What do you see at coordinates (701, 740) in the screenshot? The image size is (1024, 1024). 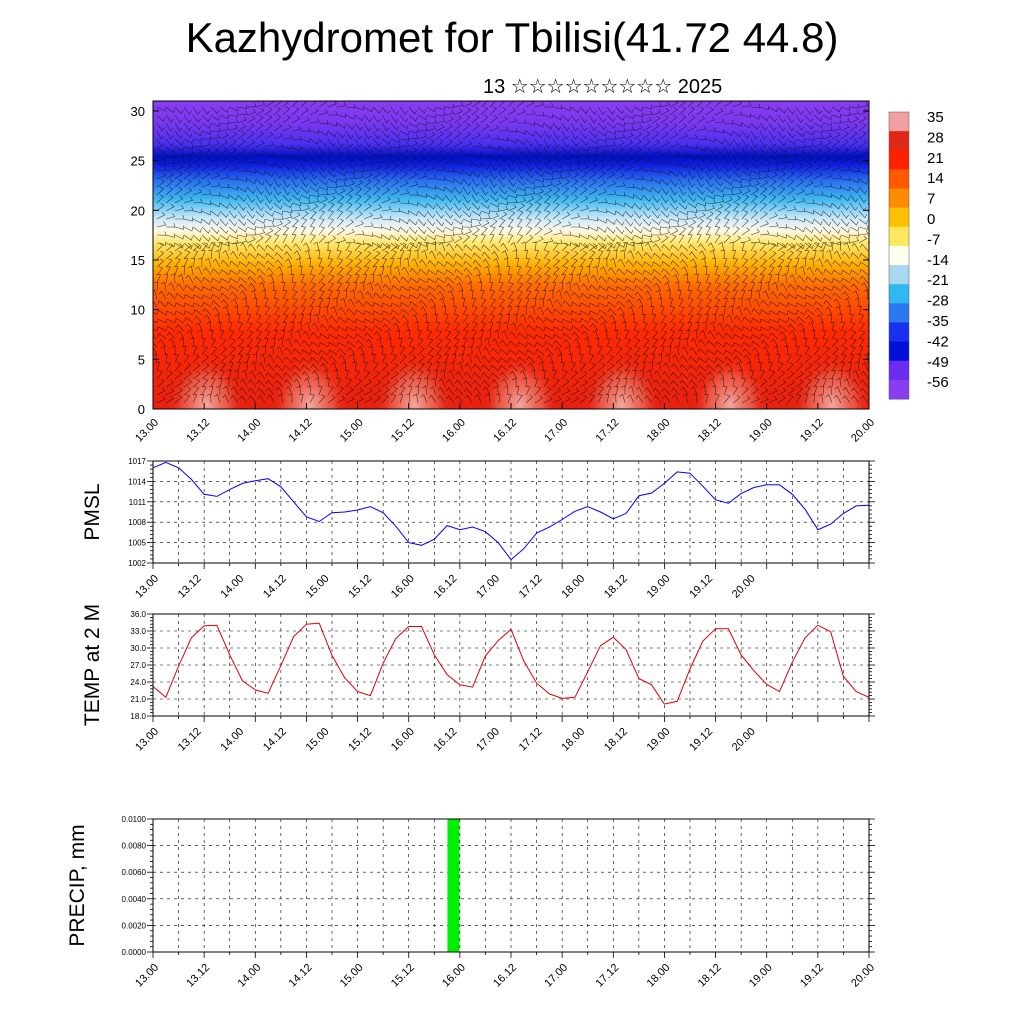 I see `x-tick-label: 19.12` at bounding box center [701, 740].